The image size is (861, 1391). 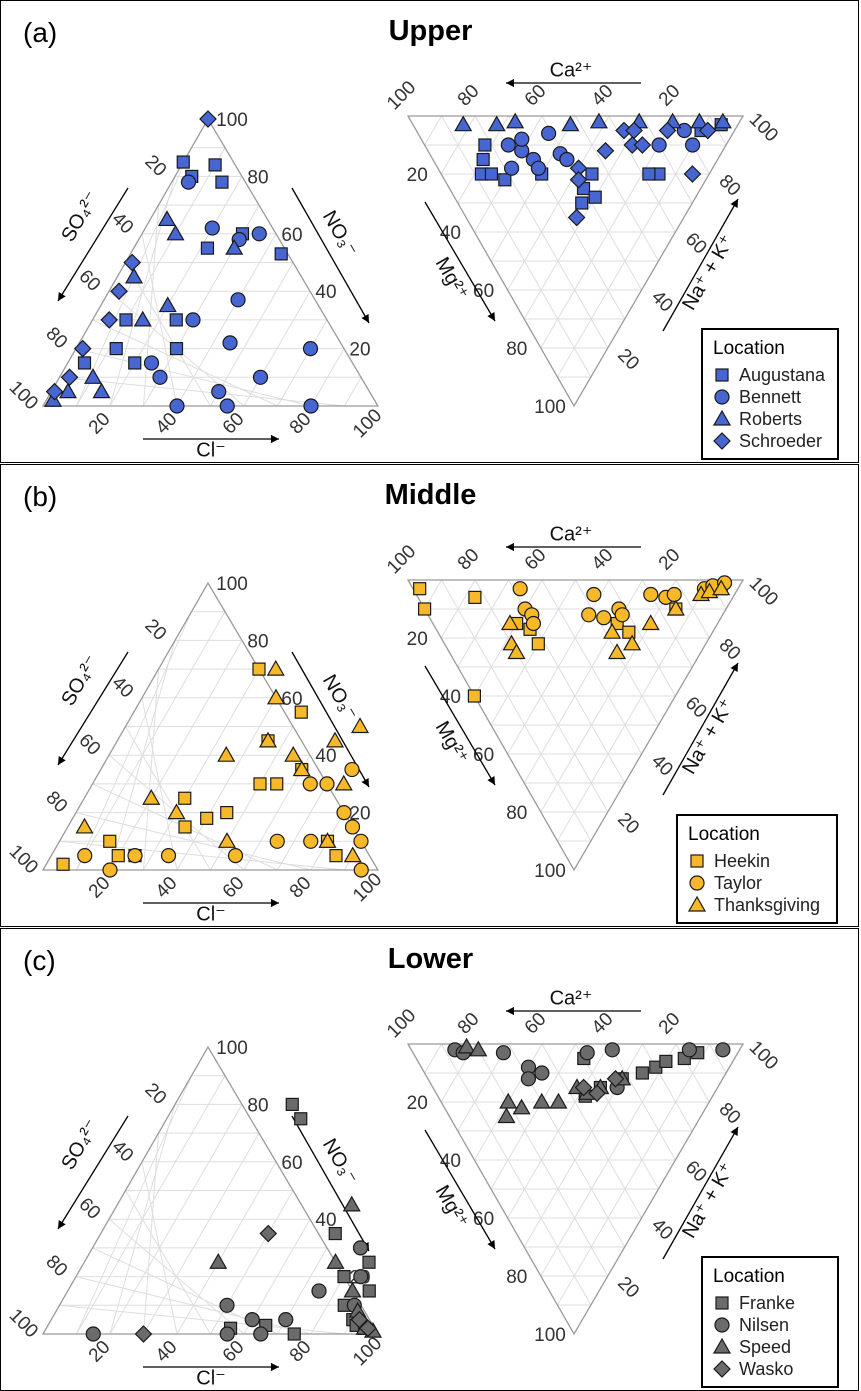 I want to click on no3-axis-label: NO₃⁻, so click(x=339, y=233).